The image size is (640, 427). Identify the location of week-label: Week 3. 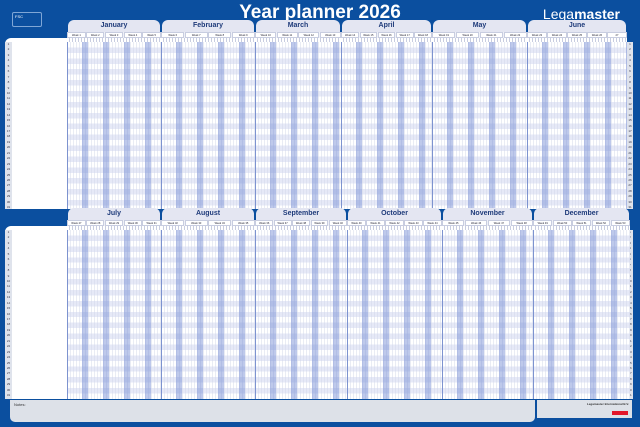
(114, 35).